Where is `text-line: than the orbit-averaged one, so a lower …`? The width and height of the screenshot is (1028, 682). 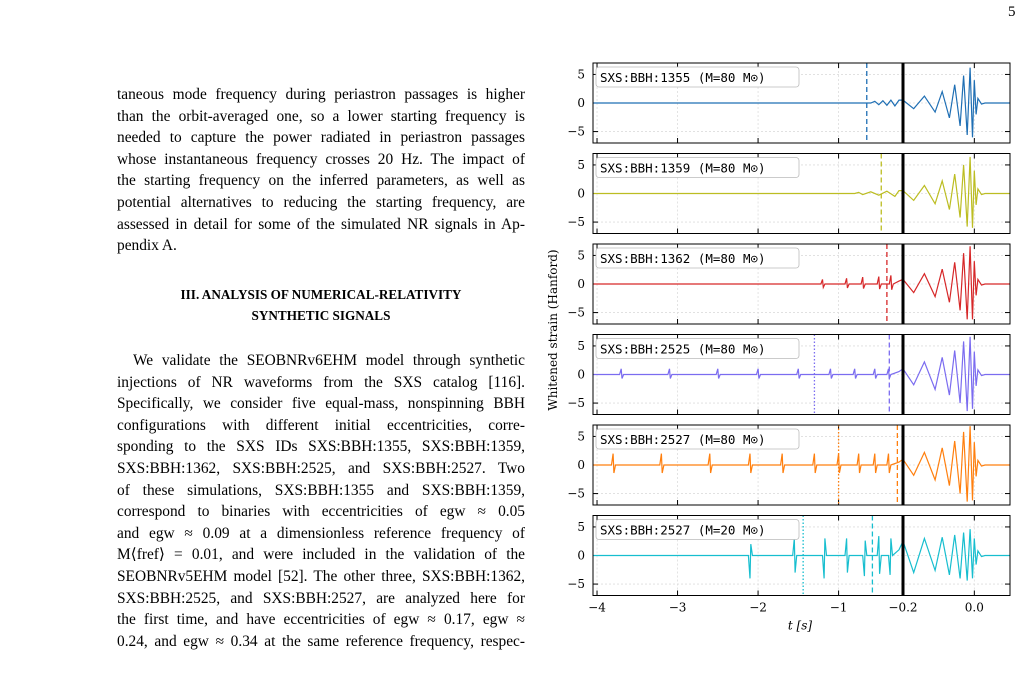 text-line: than the orbit-averaged one, so a lower … is located at coordinates (321, 116).